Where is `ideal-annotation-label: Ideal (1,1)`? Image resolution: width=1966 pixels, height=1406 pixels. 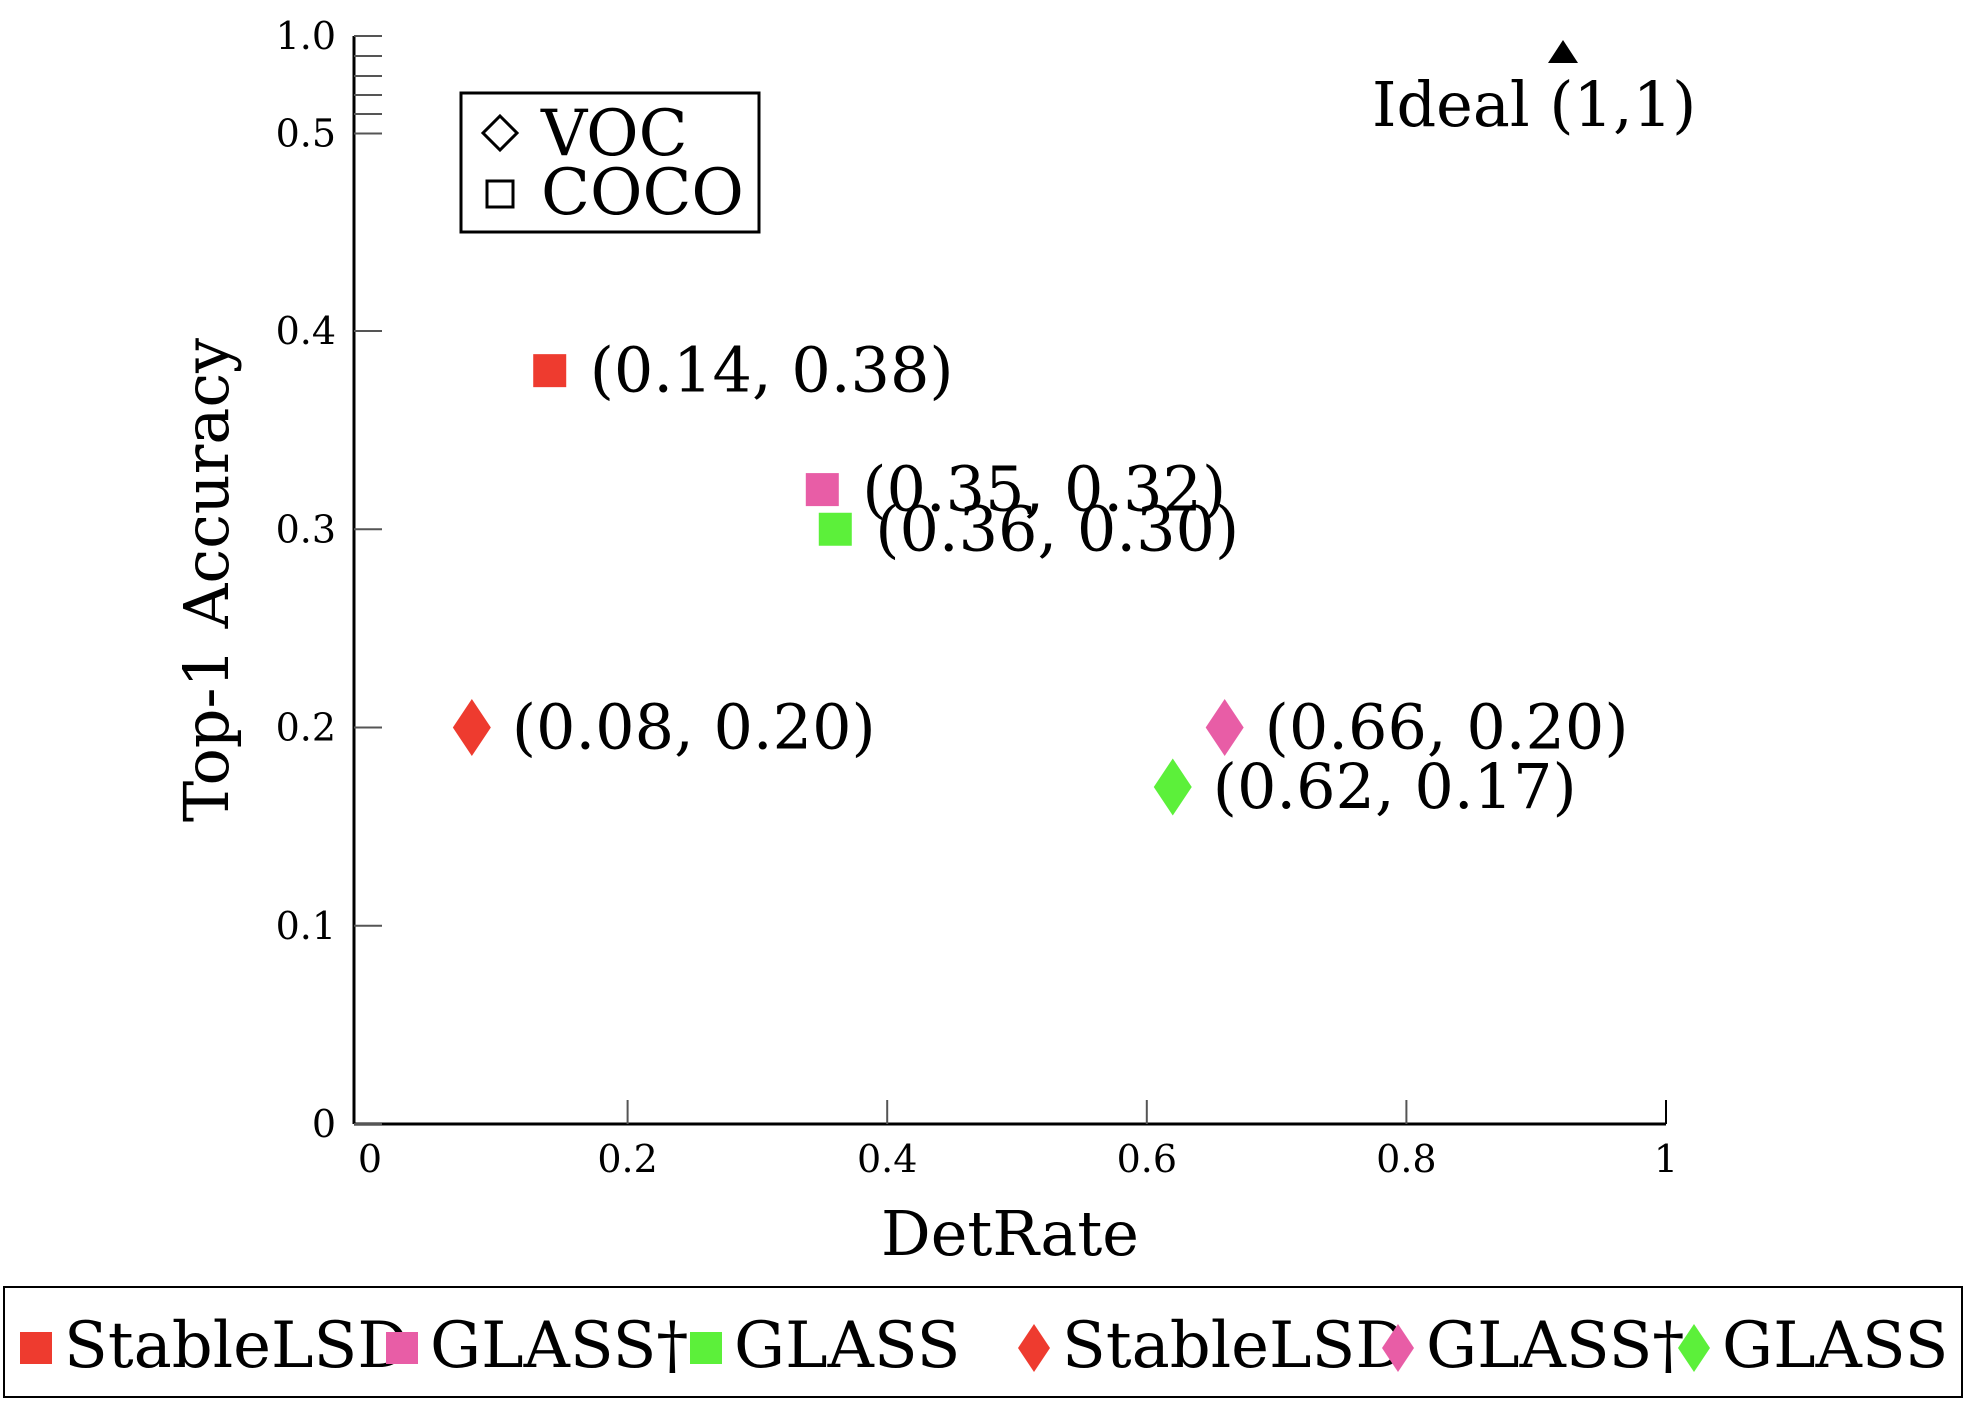
ideal-annotation-label: Ideal (1,1) is located at coordinates (1534, 104).